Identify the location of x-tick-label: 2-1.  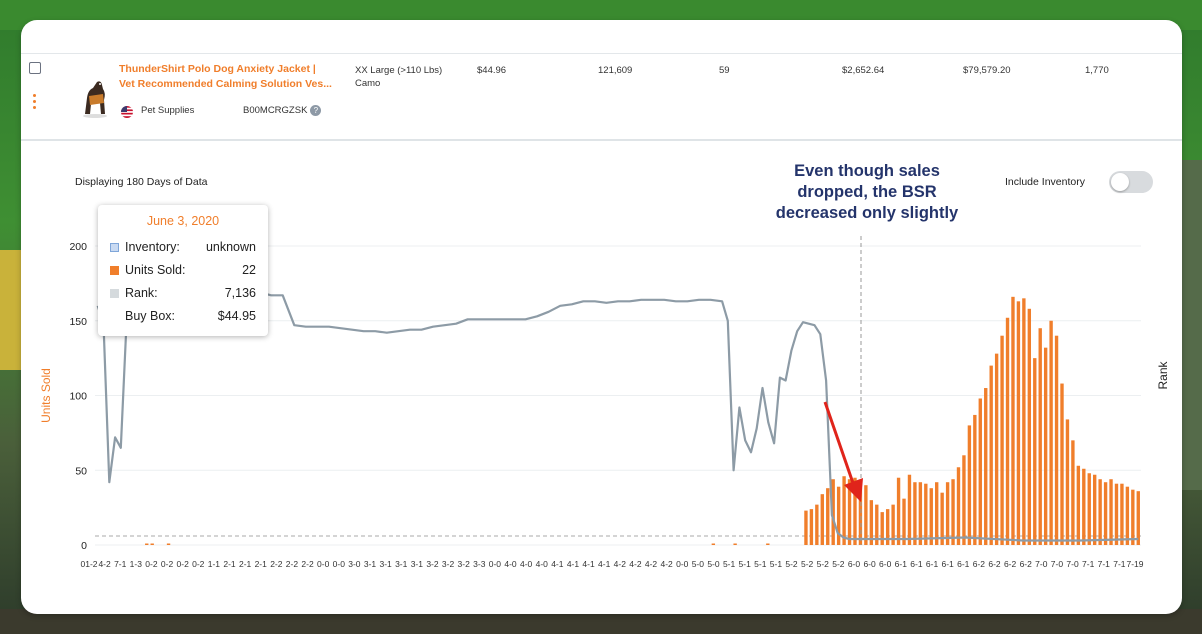
(245, 564).